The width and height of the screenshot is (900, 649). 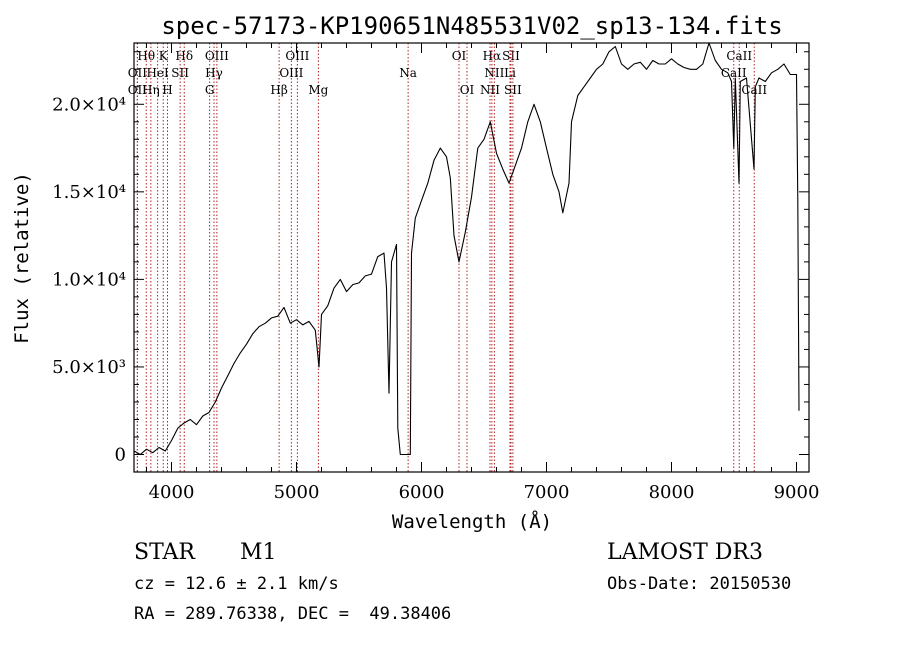 What do you see at coordinates (510, 73) in the screenshot?
I see `line-marker-label: Li` at bounding box center [510, 73].